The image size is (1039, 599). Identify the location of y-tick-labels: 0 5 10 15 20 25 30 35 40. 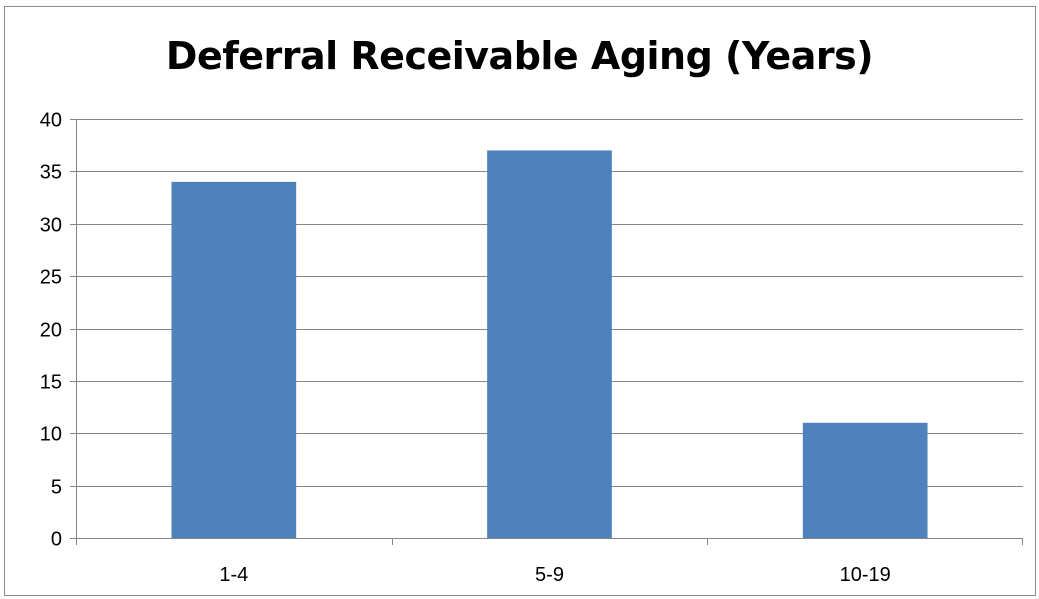
(51, 330).